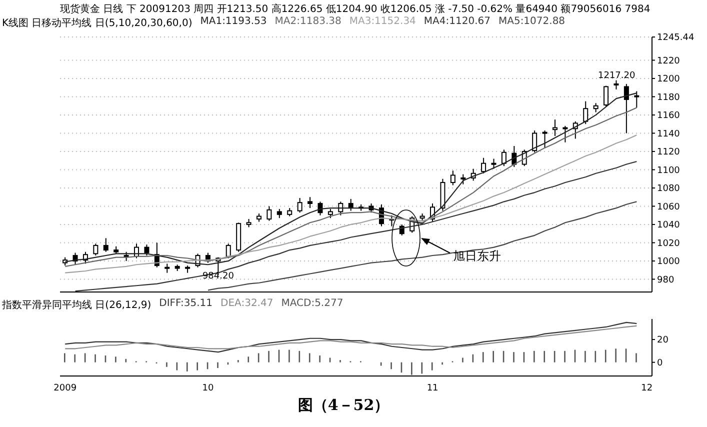 The height and width of the screenshot is (427, 707). Describe the element at coordinates (668, 207) in the screenshot. I see `y-tick-label: 1060` at that location.